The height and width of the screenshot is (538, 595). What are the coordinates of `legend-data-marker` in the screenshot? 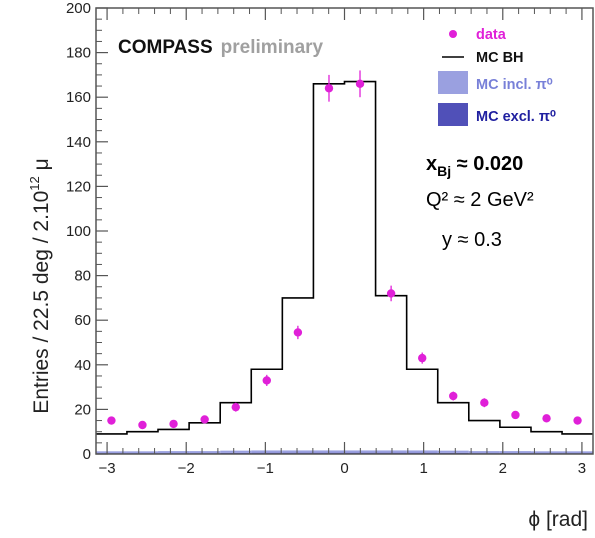 It's located at (453, 34).